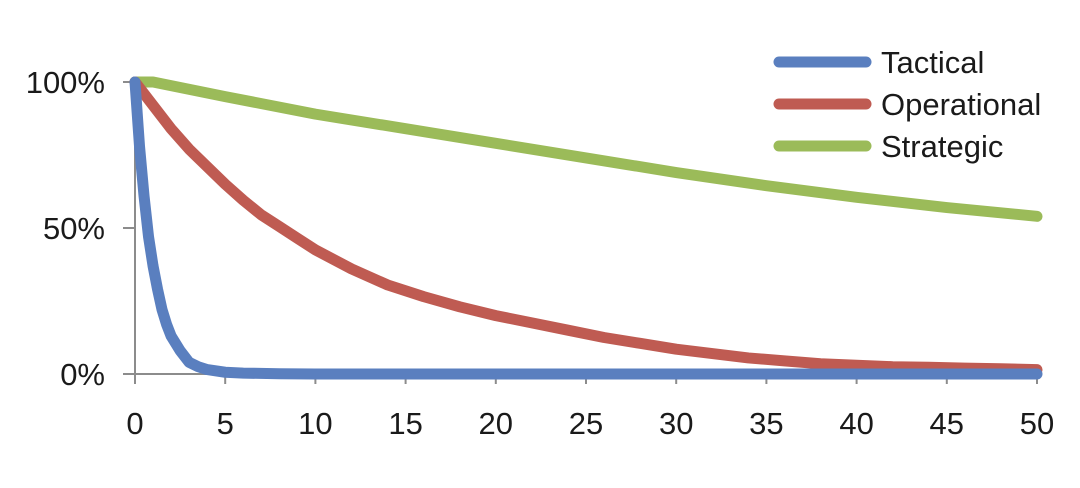 The height and width of the screenshot is (488, 1080). Describe the element at coordinates (947, 423) in the screenshot. I see `x-tick-label: 45` at that location.